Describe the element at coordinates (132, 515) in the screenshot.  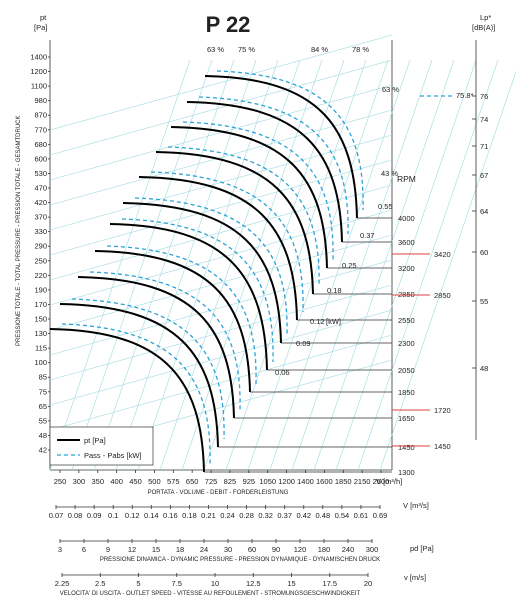
I see `qs-axis-tick-label: 0.12` at that location.